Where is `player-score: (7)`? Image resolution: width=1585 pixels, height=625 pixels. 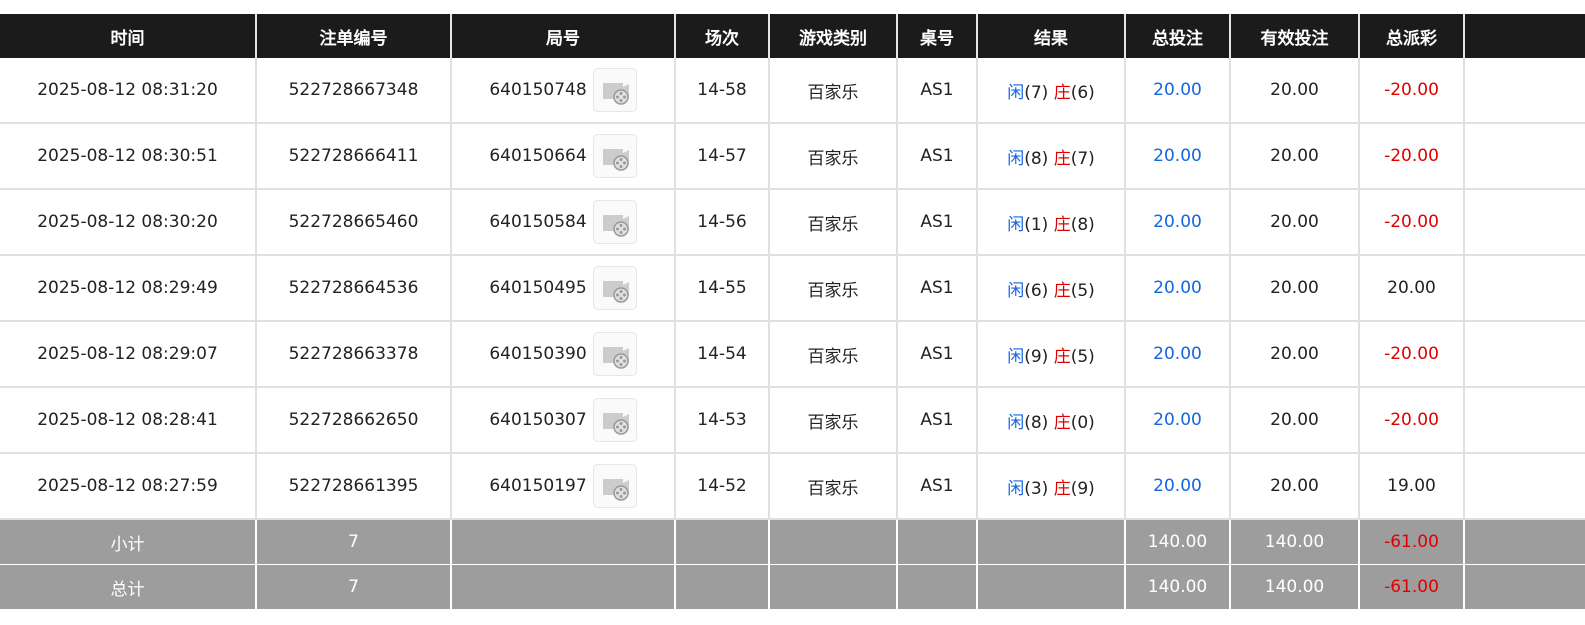 player-score: (7) is located at coordinates (1036, 92).